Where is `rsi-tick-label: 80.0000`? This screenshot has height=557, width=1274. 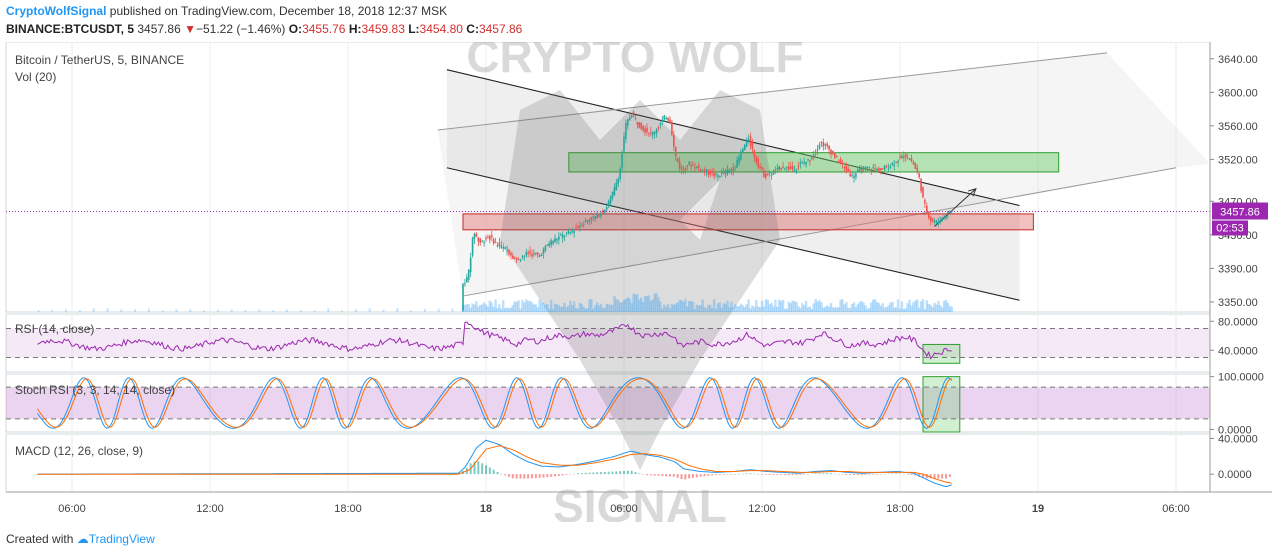
rsi-tick-label: 80.0000 is located at coordinates (1238, 322).